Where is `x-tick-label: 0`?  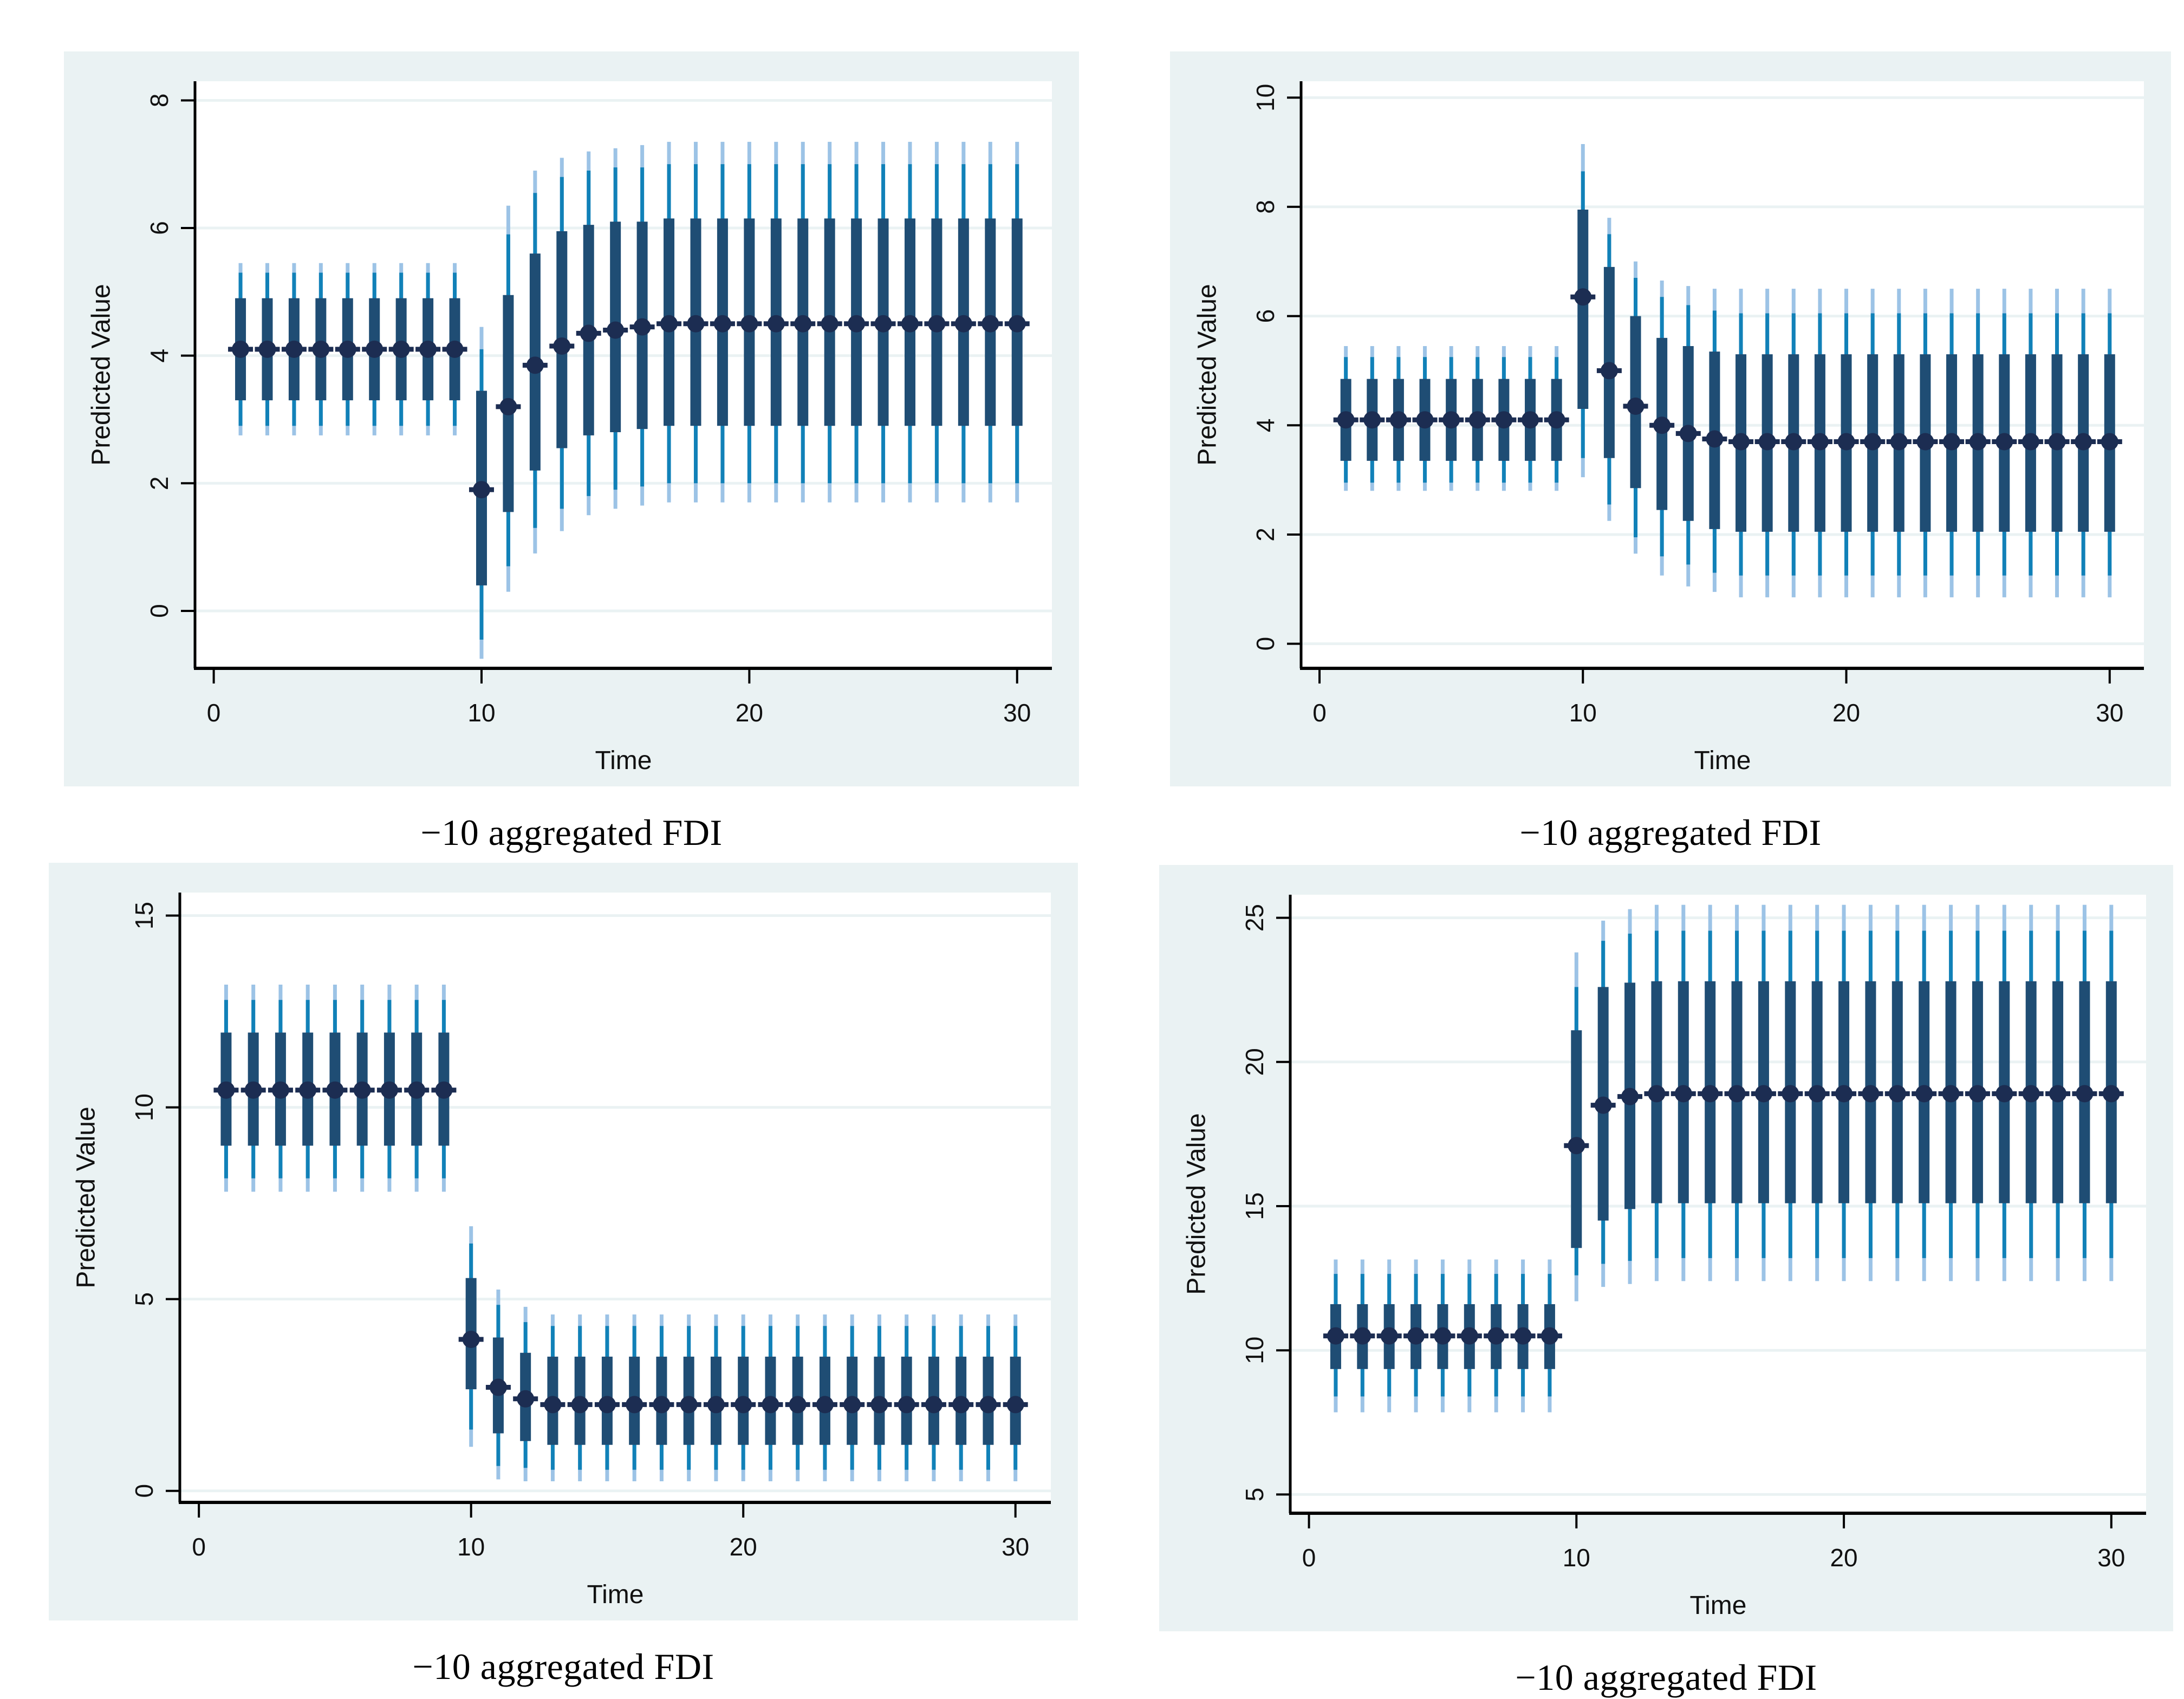
x-tick-label: 0 is located at coordinates (1319, 713).